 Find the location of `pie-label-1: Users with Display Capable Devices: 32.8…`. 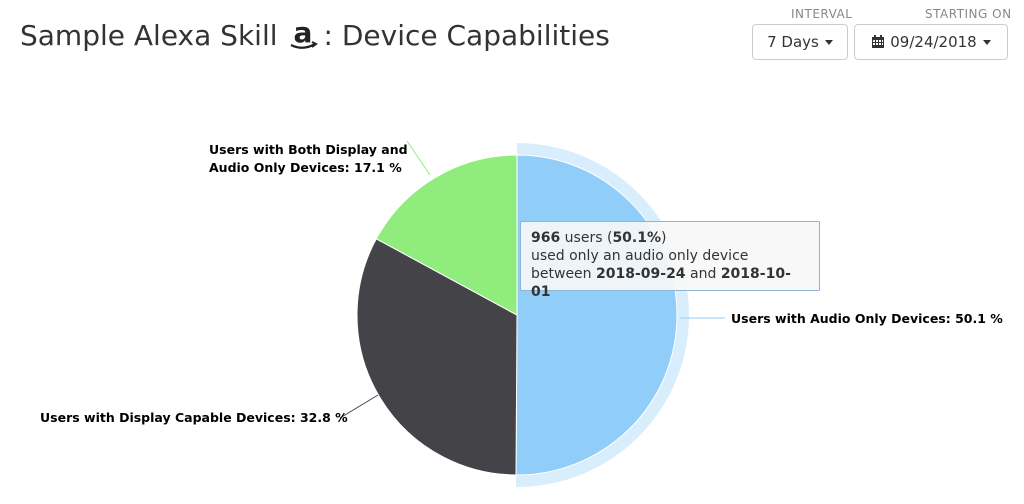

pie-label-1: Users with Display Capable Devices: 32.8… is located at coordinates (194, 417).